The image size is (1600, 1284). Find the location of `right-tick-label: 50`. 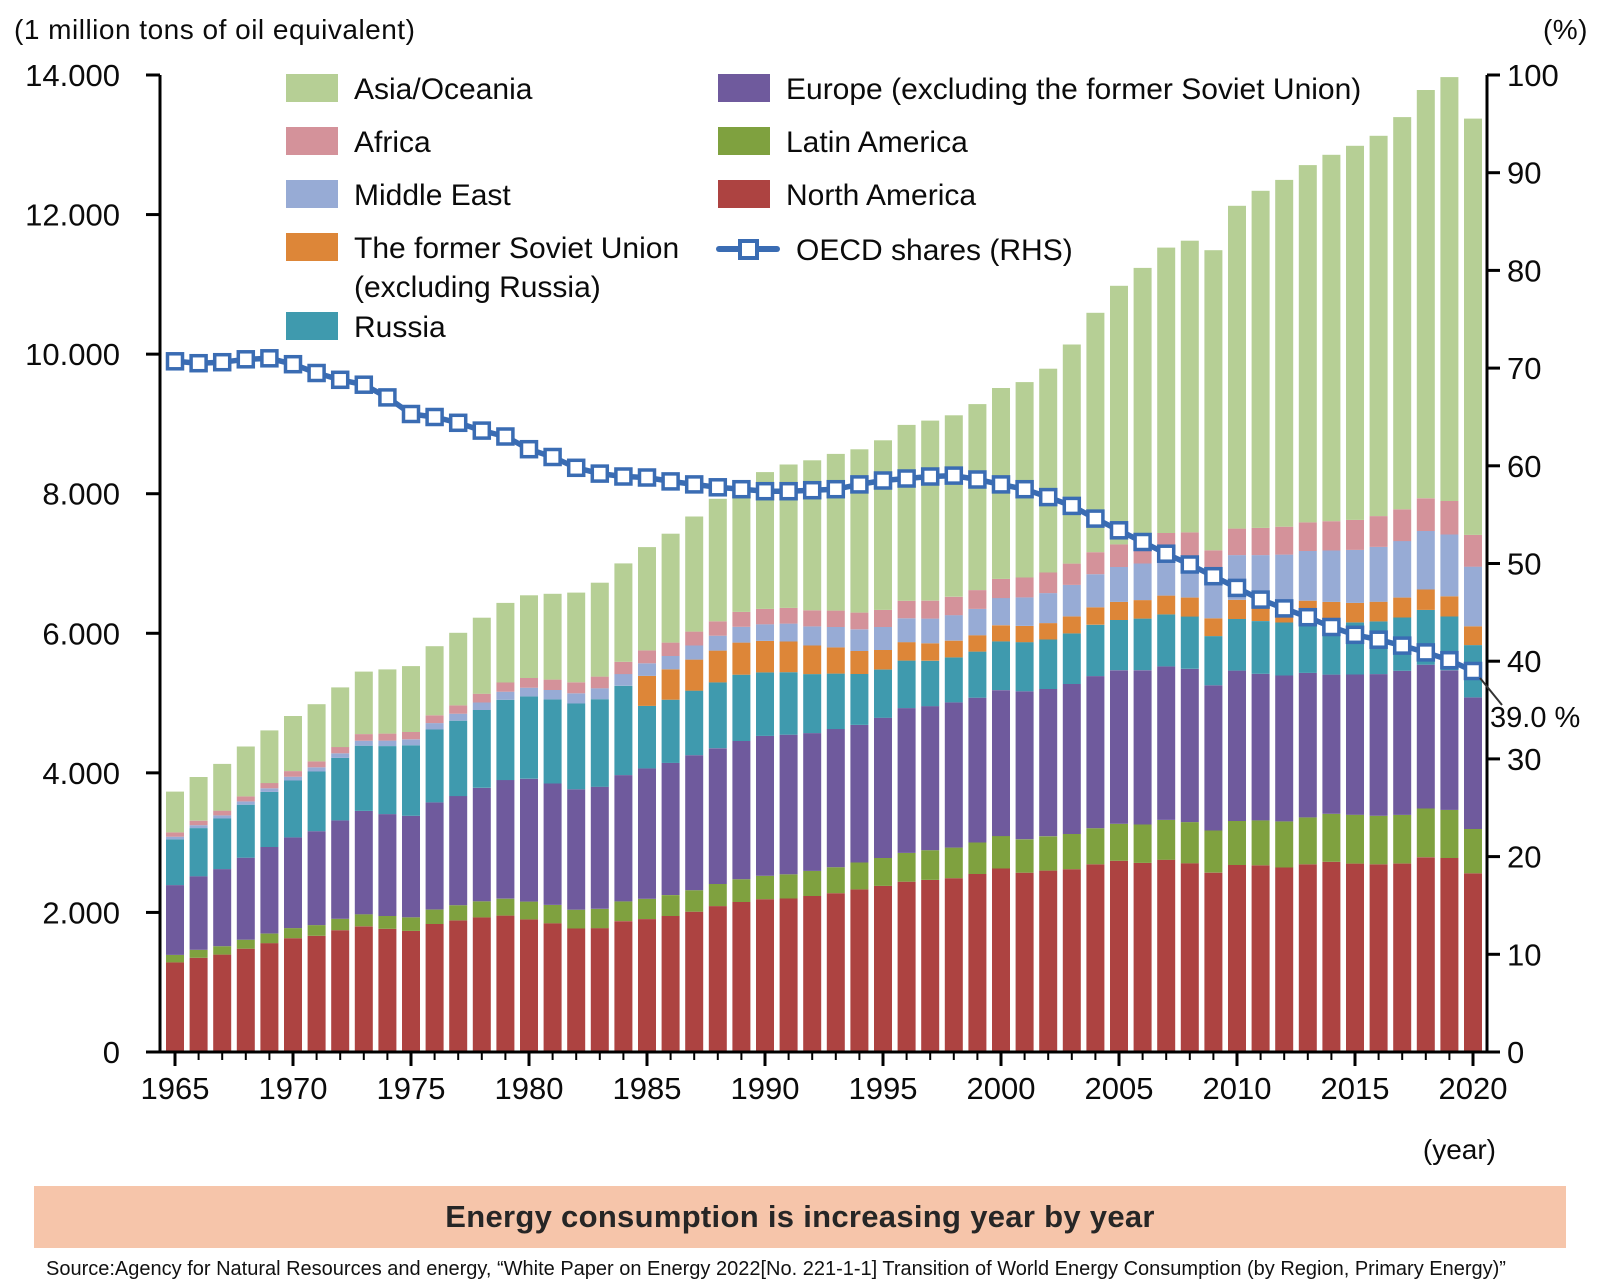

right-tick-label: 50 is located at coordinates (1524, 564).